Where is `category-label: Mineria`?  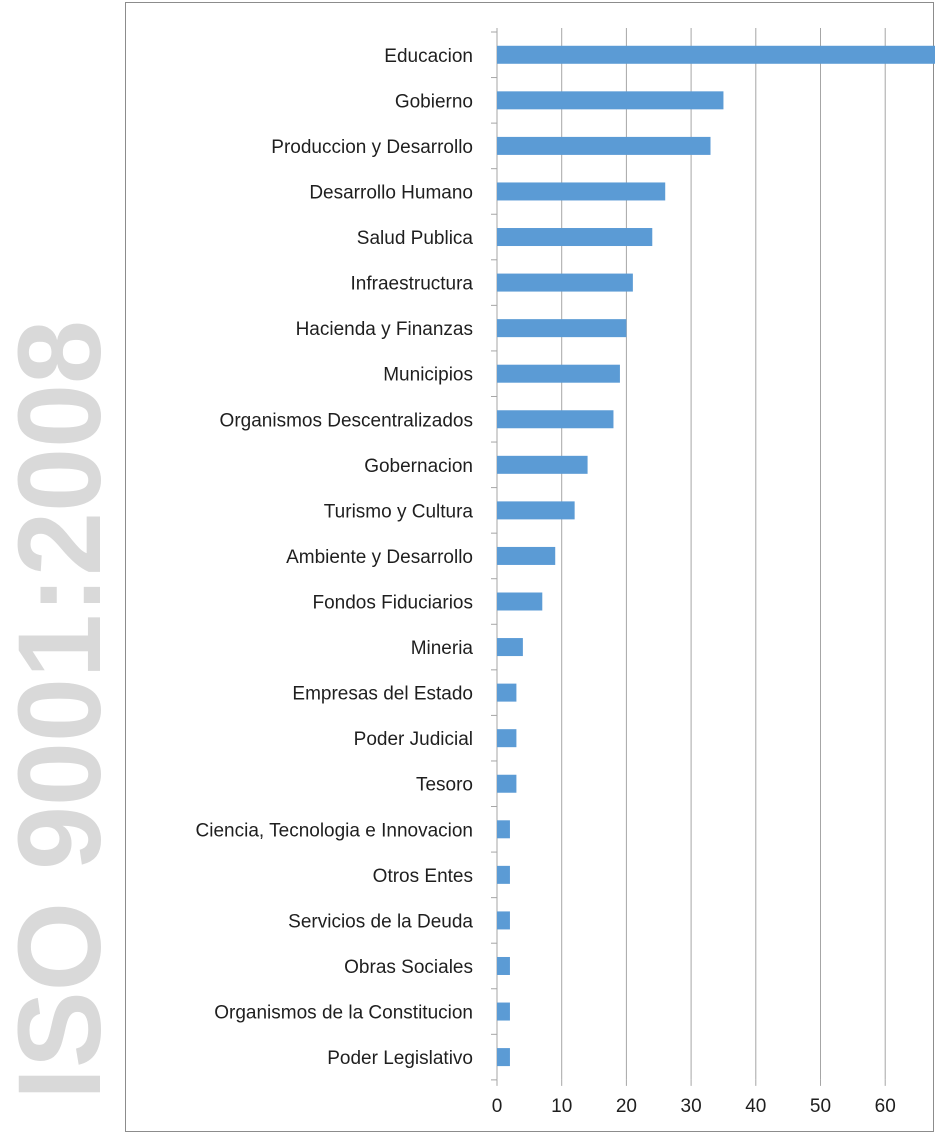
category-label: Mineria is located at coordinates (442, 648).